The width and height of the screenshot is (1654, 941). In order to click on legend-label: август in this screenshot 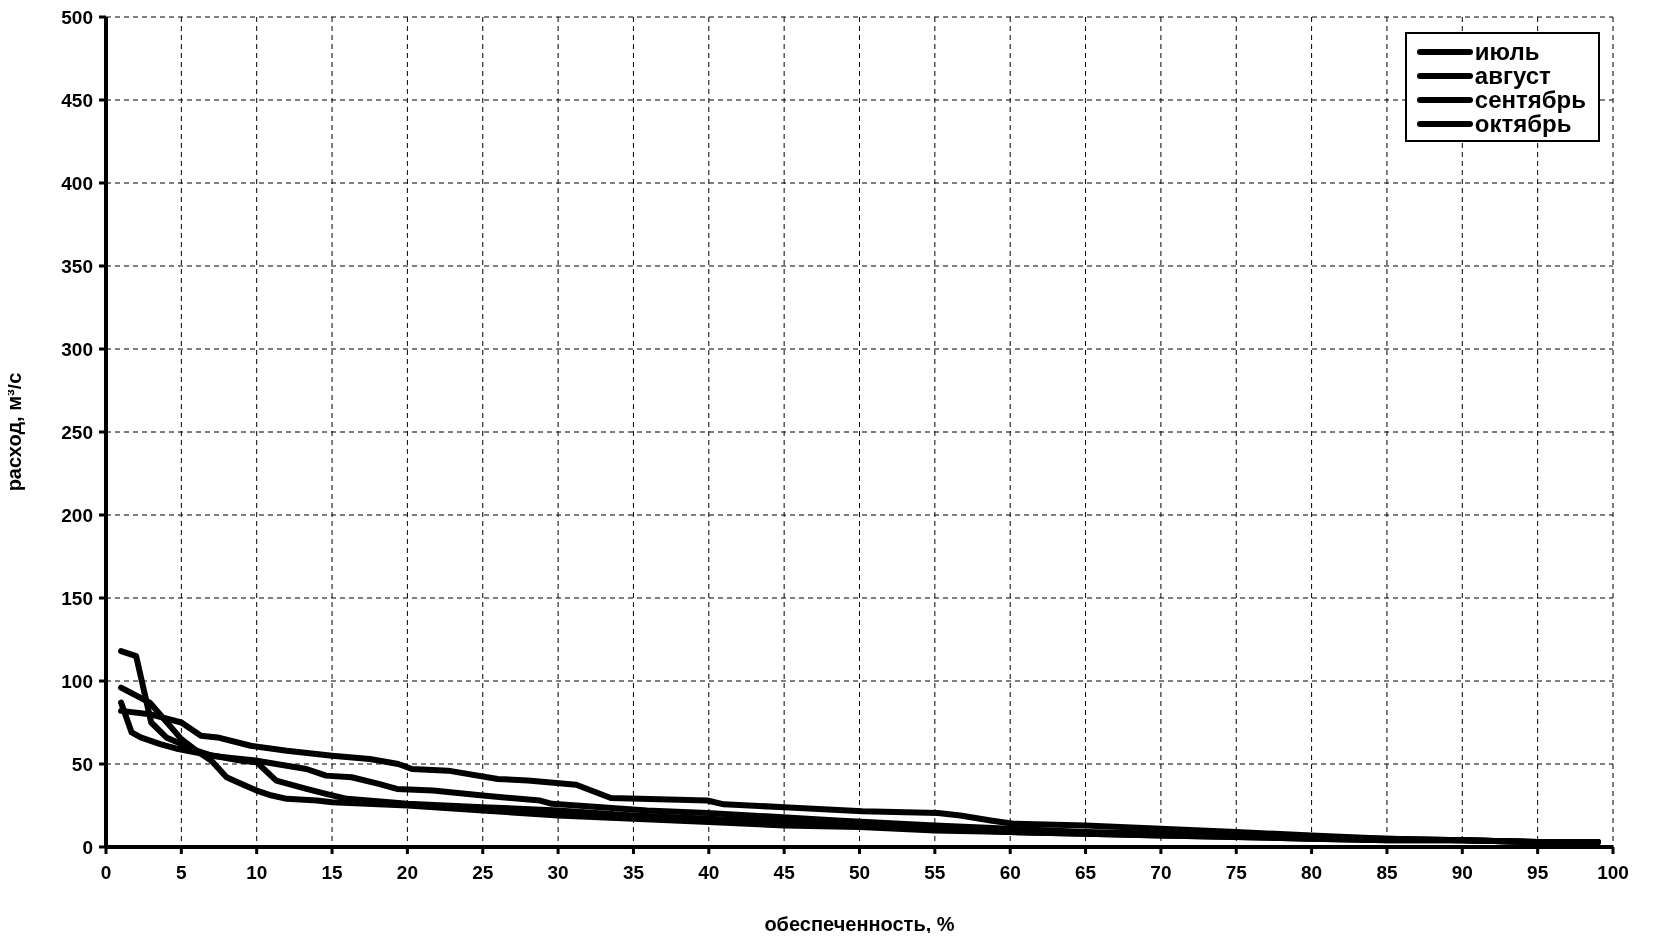, I will do `click(1512, 75)`.